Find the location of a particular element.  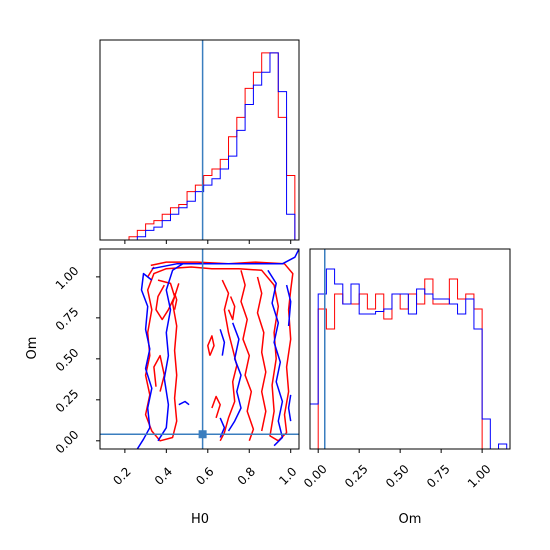

h0-hist-frame is located at coordinates (199, 140).